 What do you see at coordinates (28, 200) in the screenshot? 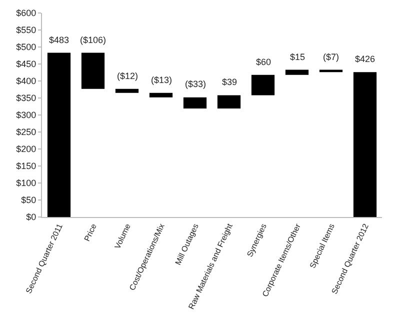
I see `y-tick-label: $50` at bounding box center [28, 200].